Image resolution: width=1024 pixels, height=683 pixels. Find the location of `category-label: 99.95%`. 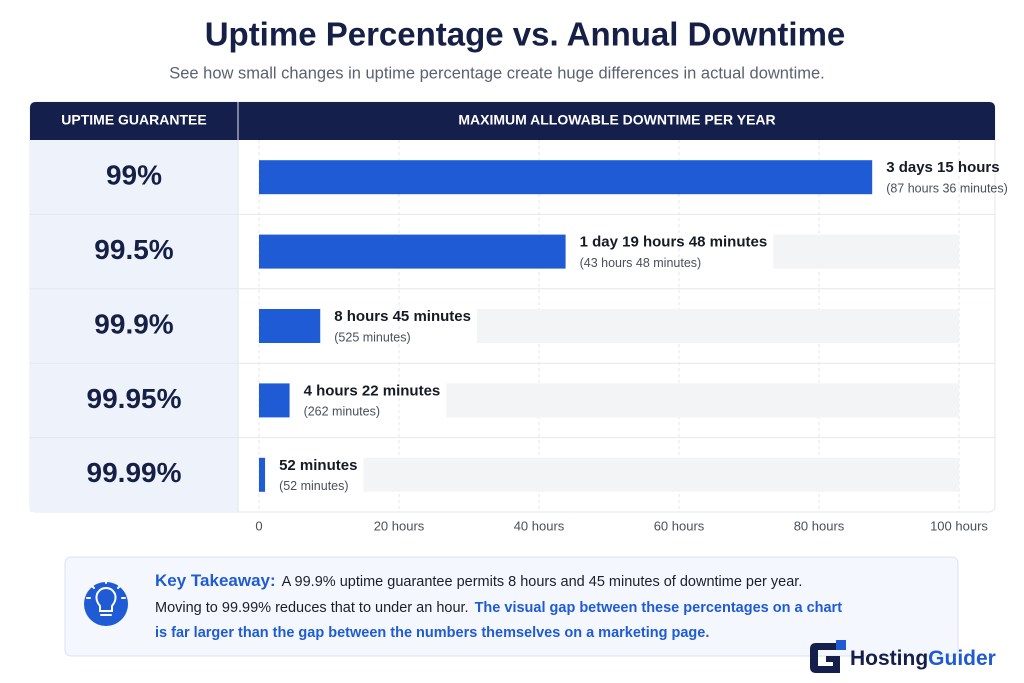

category-label: 99.95% is located at coordinates (134, 398).